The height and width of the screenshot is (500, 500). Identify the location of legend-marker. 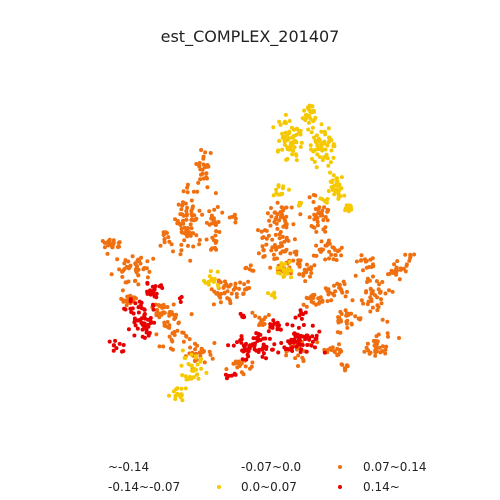
(231, 467).